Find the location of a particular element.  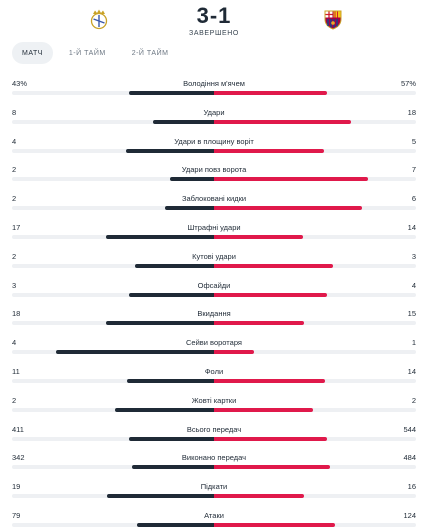

stat-away-value: 5 is located at coordinates (413, 141).